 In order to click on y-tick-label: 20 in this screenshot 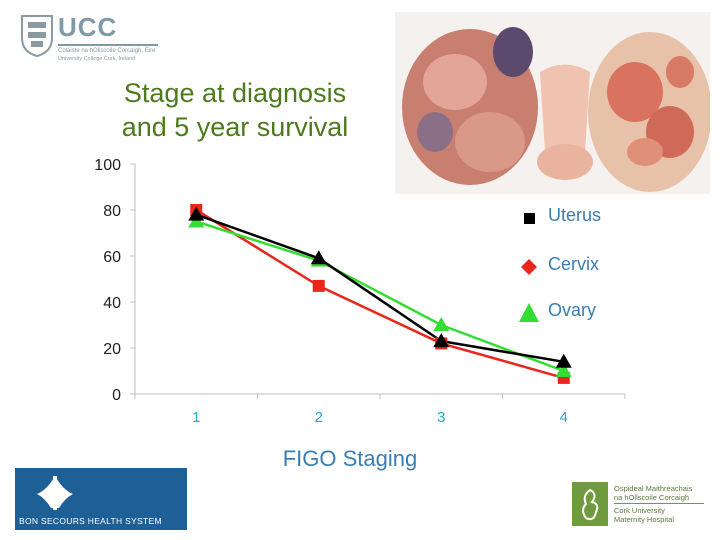, I will do `click(112, 349)`.